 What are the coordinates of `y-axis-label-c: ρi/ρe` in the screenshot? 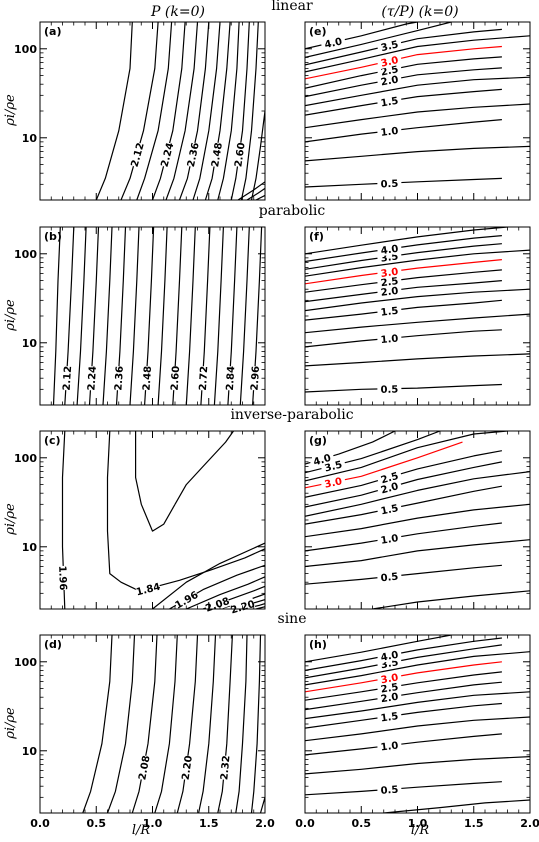 It's located at (10, 519).